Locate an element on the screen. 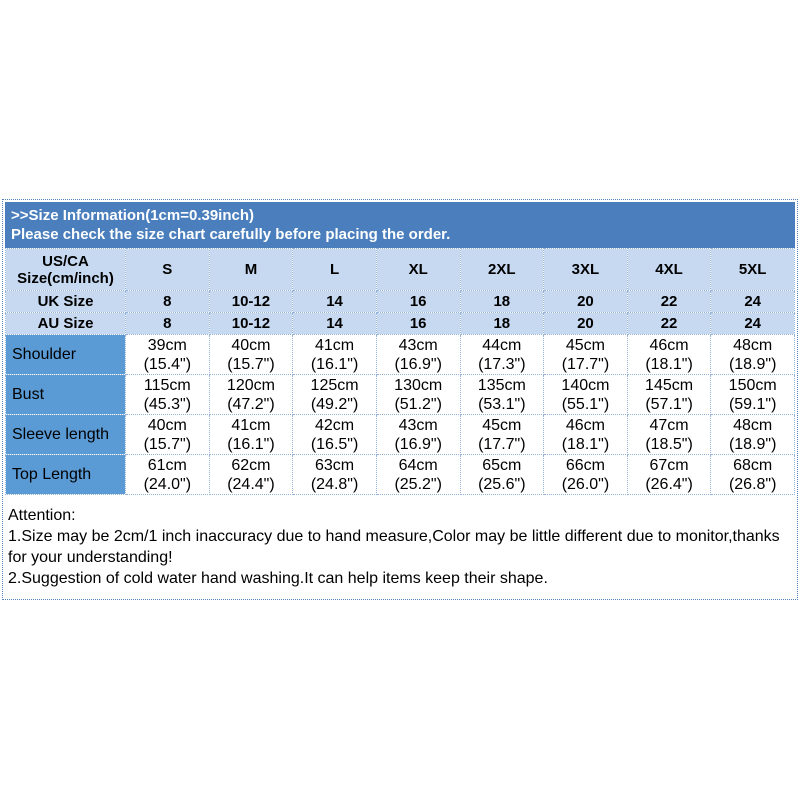 The image size is (800, 800). au-size-cell: 24 is located at coordinates (752, 323).